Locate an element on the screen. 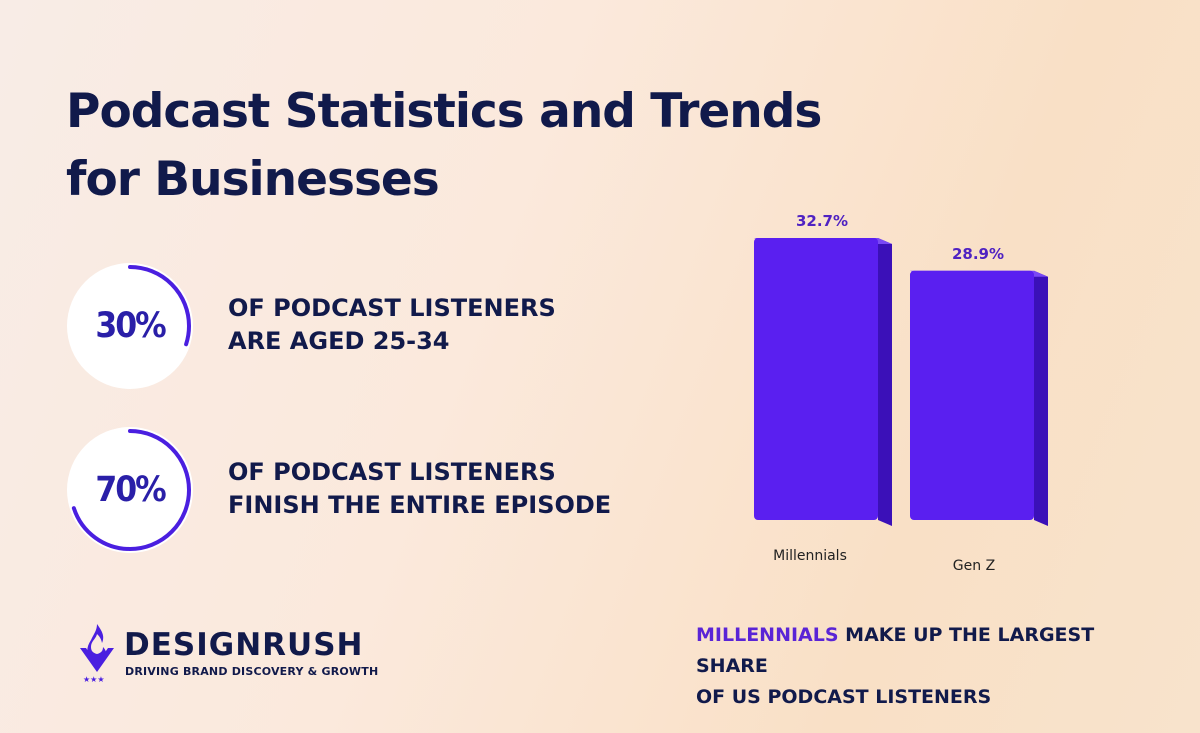  bar-side-millennials is located at coordinates (885, 382).